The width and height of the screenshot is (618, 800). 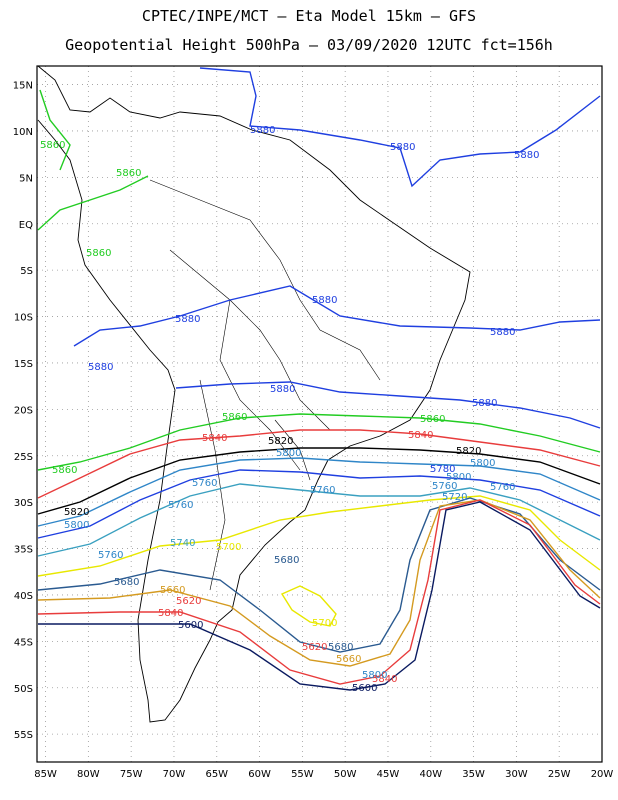 I want to click on lon-tick-label: 80W, so click(x=88, y=774).